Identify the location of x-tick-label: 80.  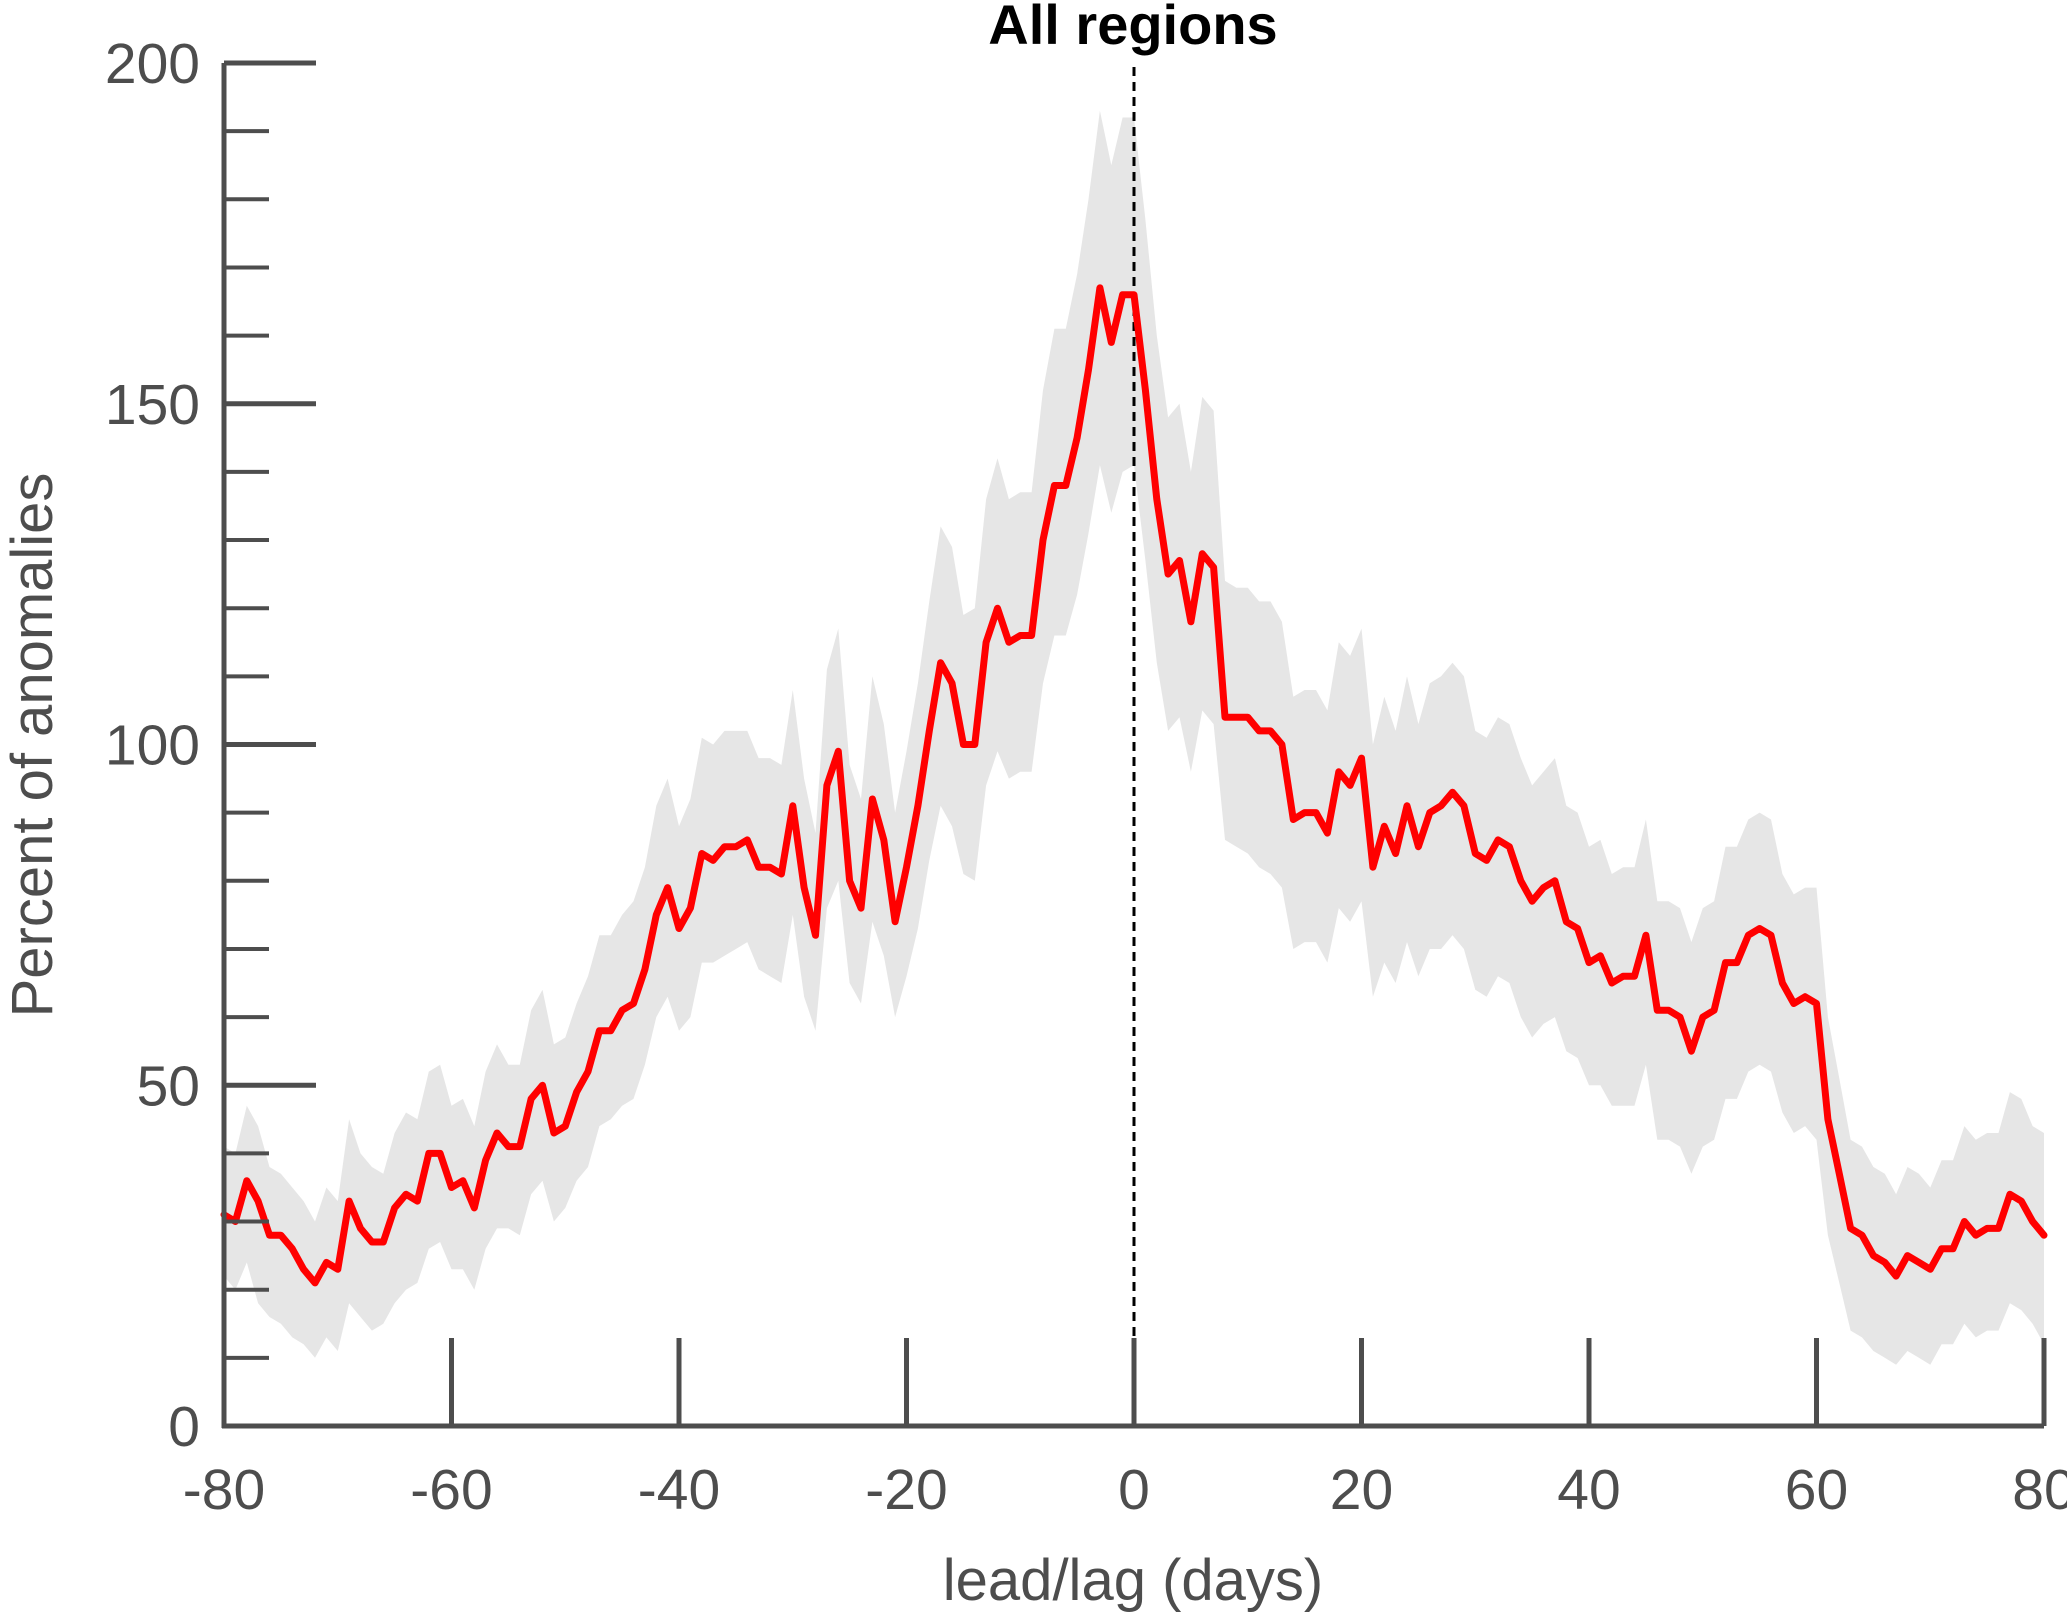
(2039, 1490).